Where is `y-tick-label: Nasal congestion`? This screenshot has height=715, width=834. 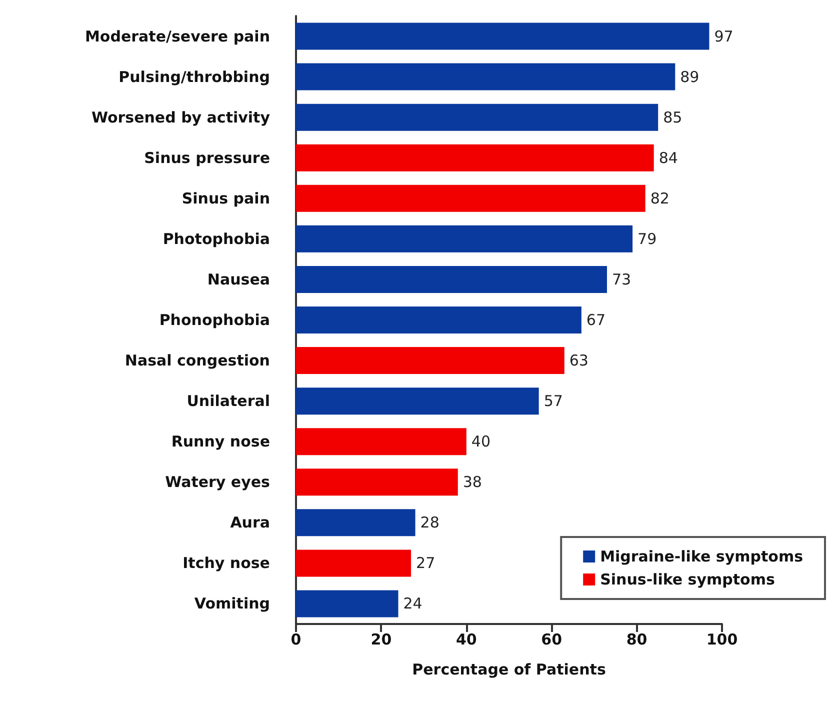 y-tick-label: Nasal congestion is located at coordinates (197, 361).